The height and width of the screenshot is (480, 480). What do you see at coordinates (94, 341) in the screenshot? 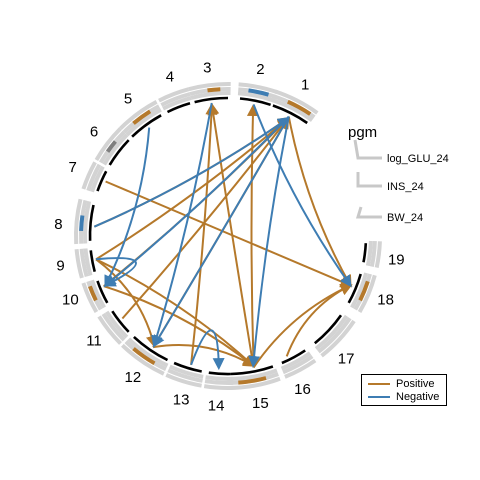
I see `chromosome-label-11: 11` at bounding box center [94, 341].